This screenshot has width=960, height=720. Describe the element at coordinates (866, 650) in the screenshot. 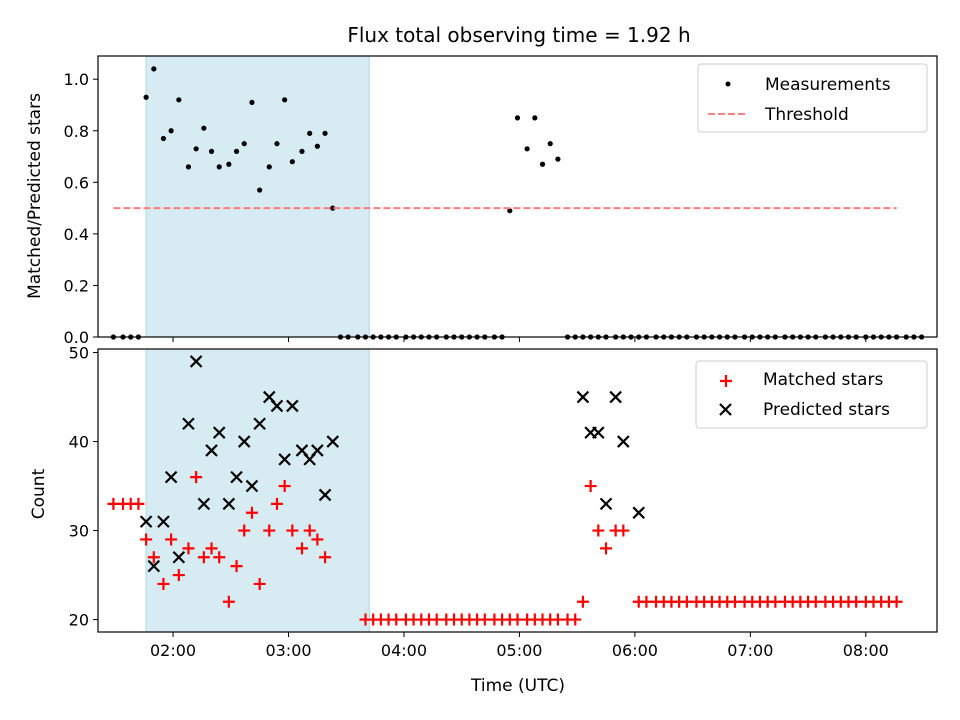

I see `bottom-x-tick-label: 08:00` at that location.